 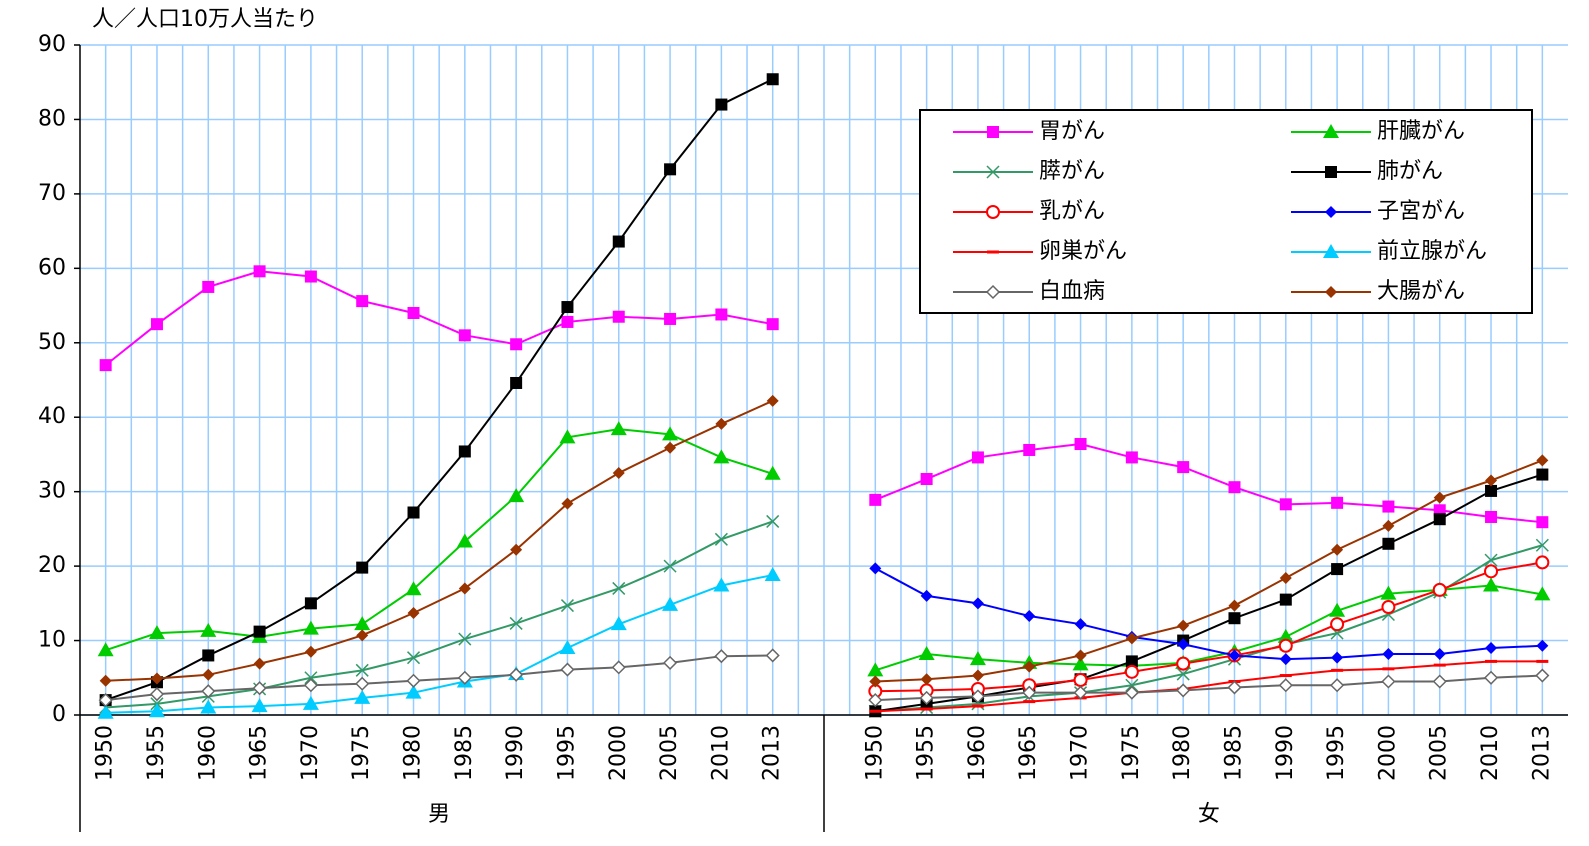 I want to click on y-tick-label: 90, so click(x=52, y=44).